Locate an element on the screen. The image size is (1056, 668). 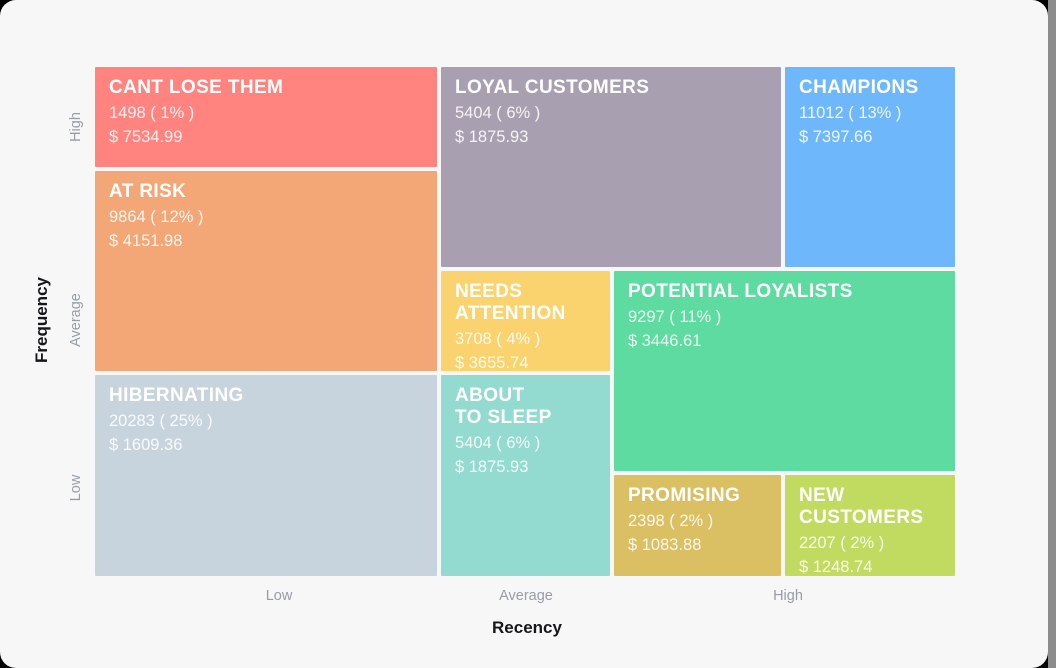
segment-monetary: $ 4151.98 is located at coordinates (146, 240).